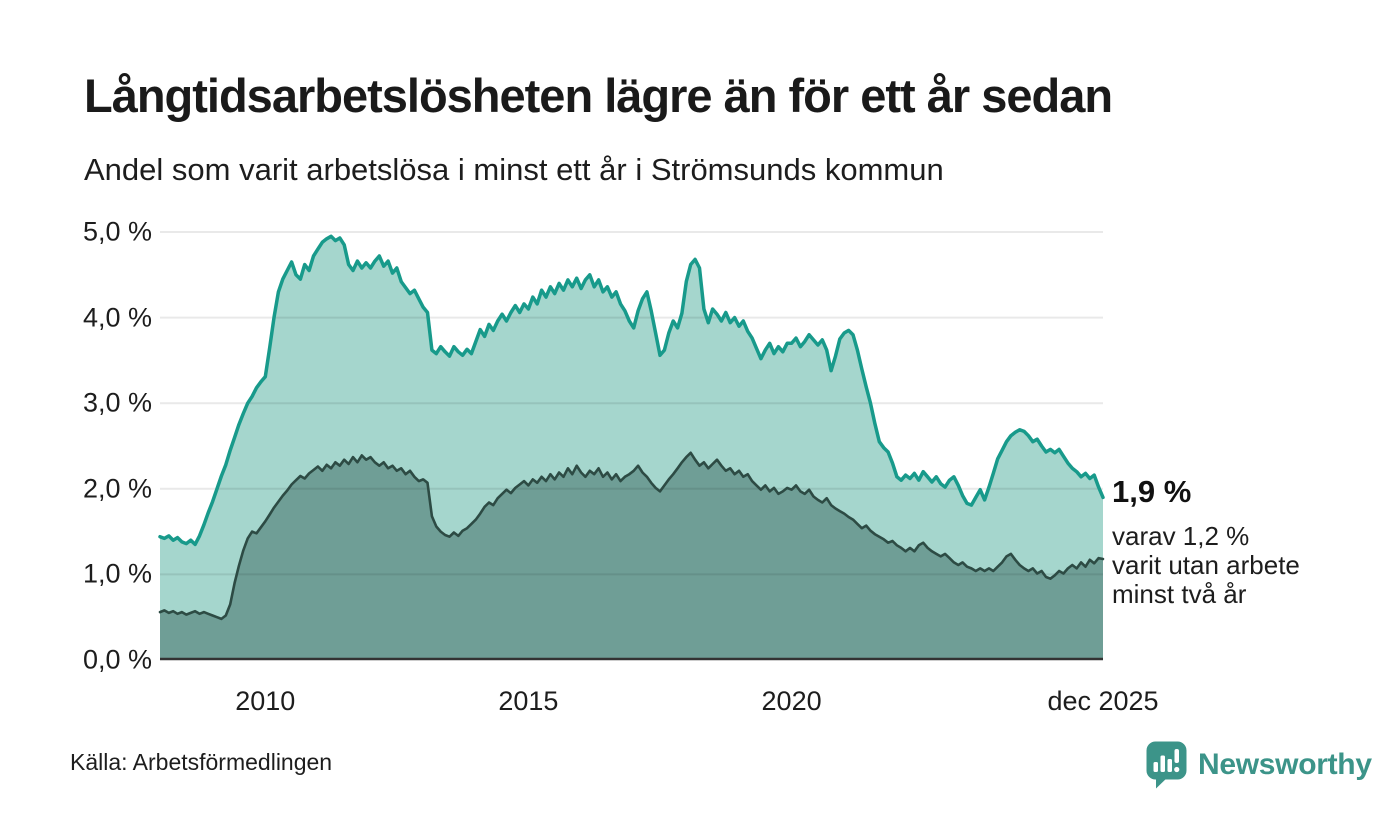 The width and height of the screenshot is (1400, 840). I want to click on source-note: Källa: Arbetsförmedlingen, so click(201, 762).